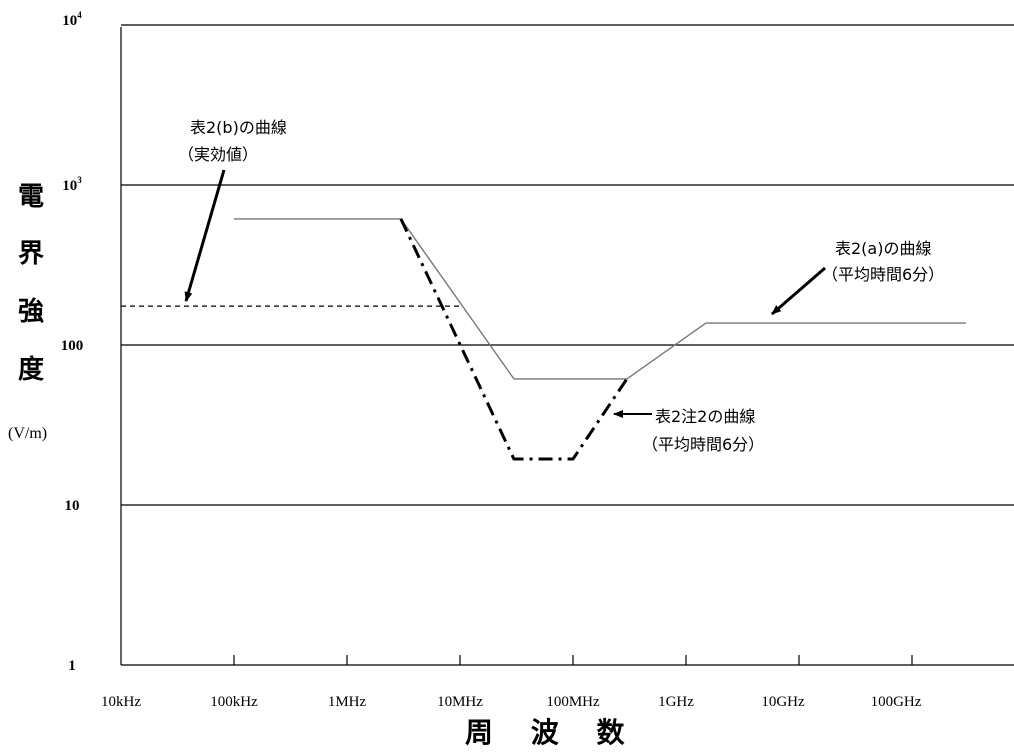  Describe the element at coordinates (347, 702) in the screenshot. I see `x-tick-label: 1MHz` at that location.